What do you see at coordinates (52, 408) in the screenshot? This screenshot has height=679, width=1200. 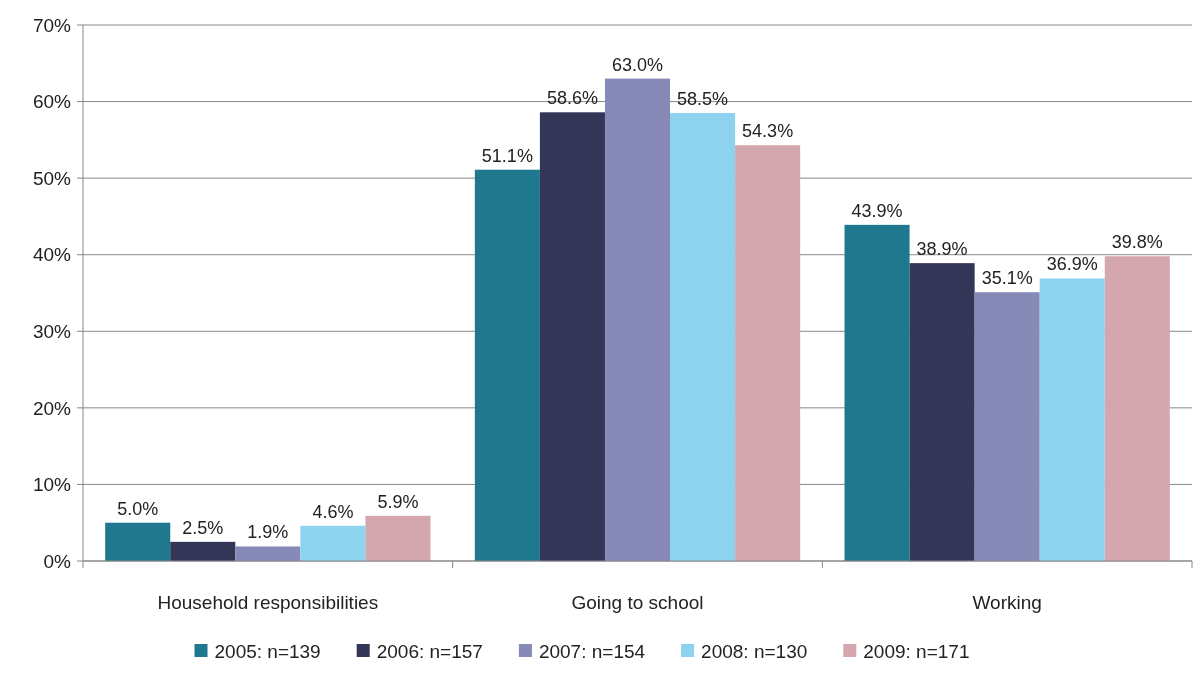 I see `y-tick-label: 20%` at bounding box center [52, 408].